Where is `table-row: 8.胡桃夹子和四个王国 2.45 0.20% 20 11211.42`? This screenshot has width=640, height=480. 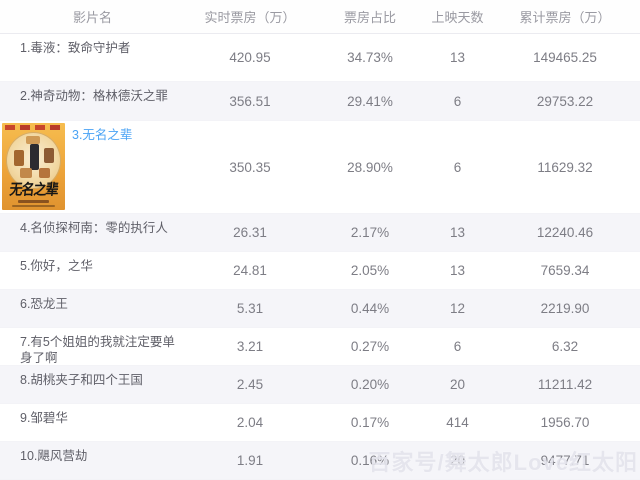
table-row: 8.胡桃夹子和四个王国 2.45 0.20% 20 11211.42 is located at coordinates (320, 385).